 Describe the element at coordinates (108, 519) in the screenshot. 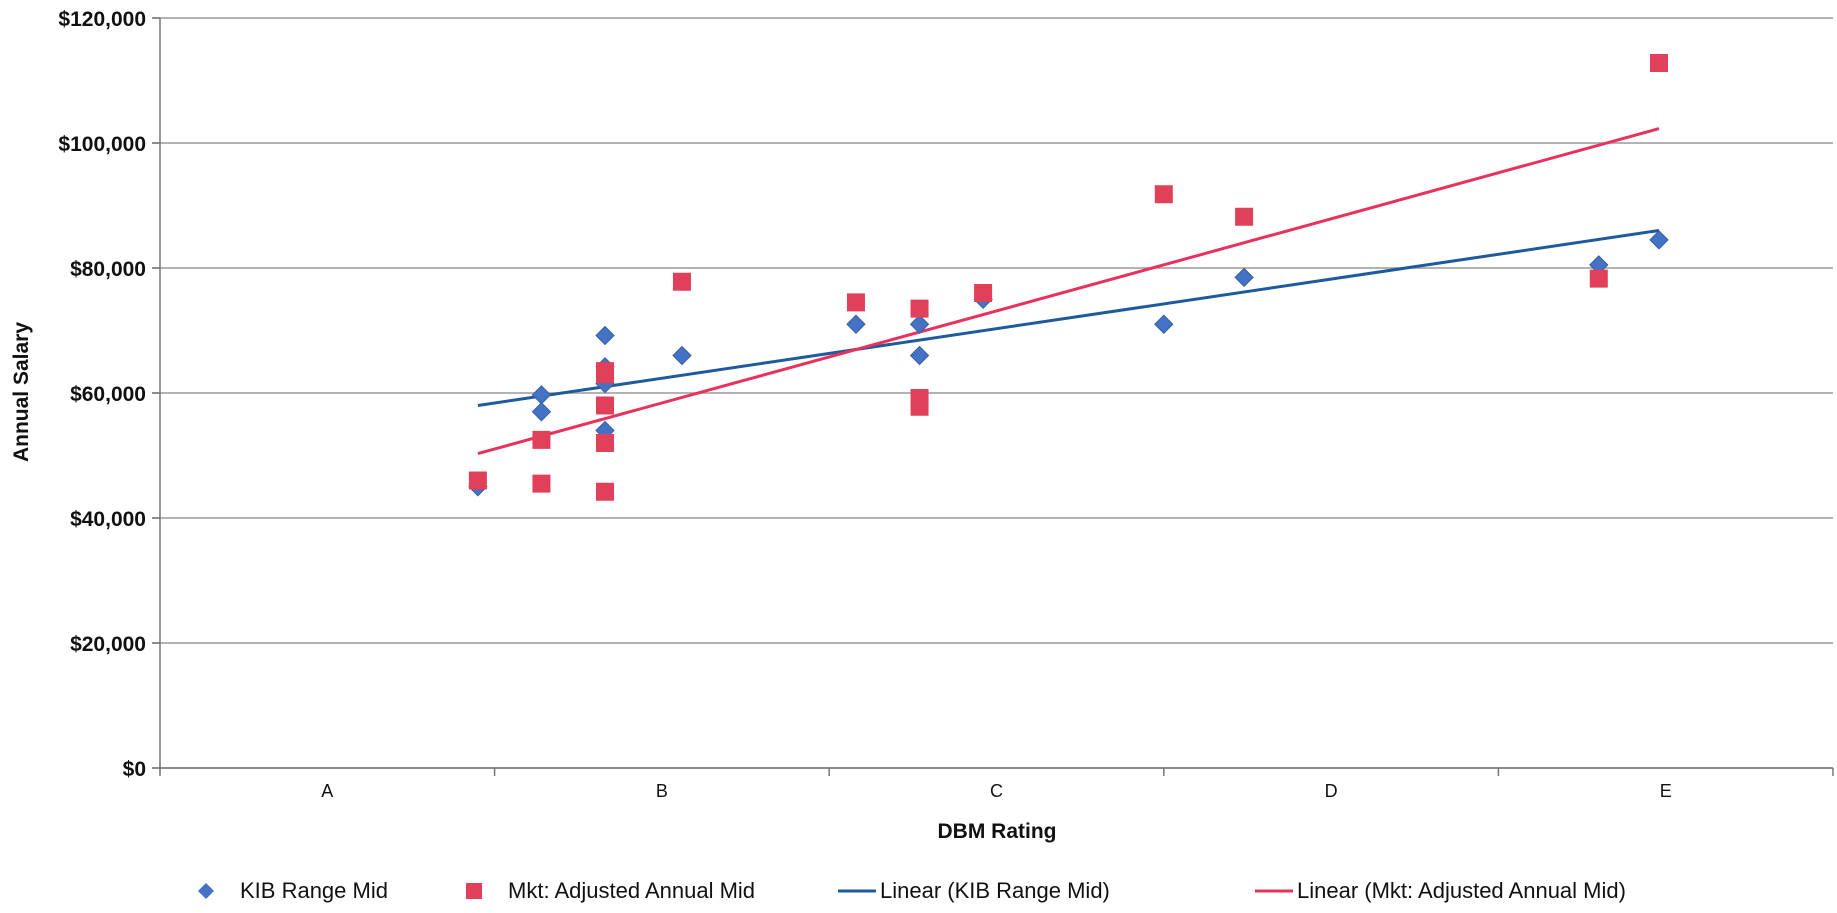

I see `y-tick-label: $40,000` at that location.